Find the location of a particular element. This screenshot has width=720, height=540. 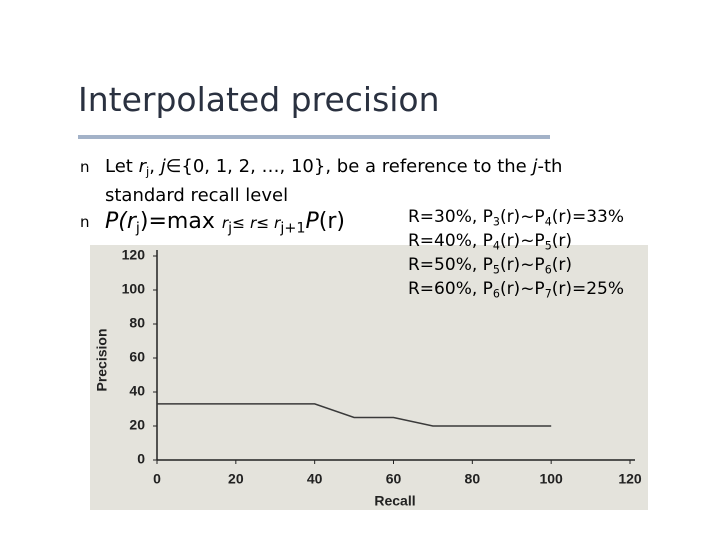

x-axis-label: Recall is located at coordinates (394, 501).